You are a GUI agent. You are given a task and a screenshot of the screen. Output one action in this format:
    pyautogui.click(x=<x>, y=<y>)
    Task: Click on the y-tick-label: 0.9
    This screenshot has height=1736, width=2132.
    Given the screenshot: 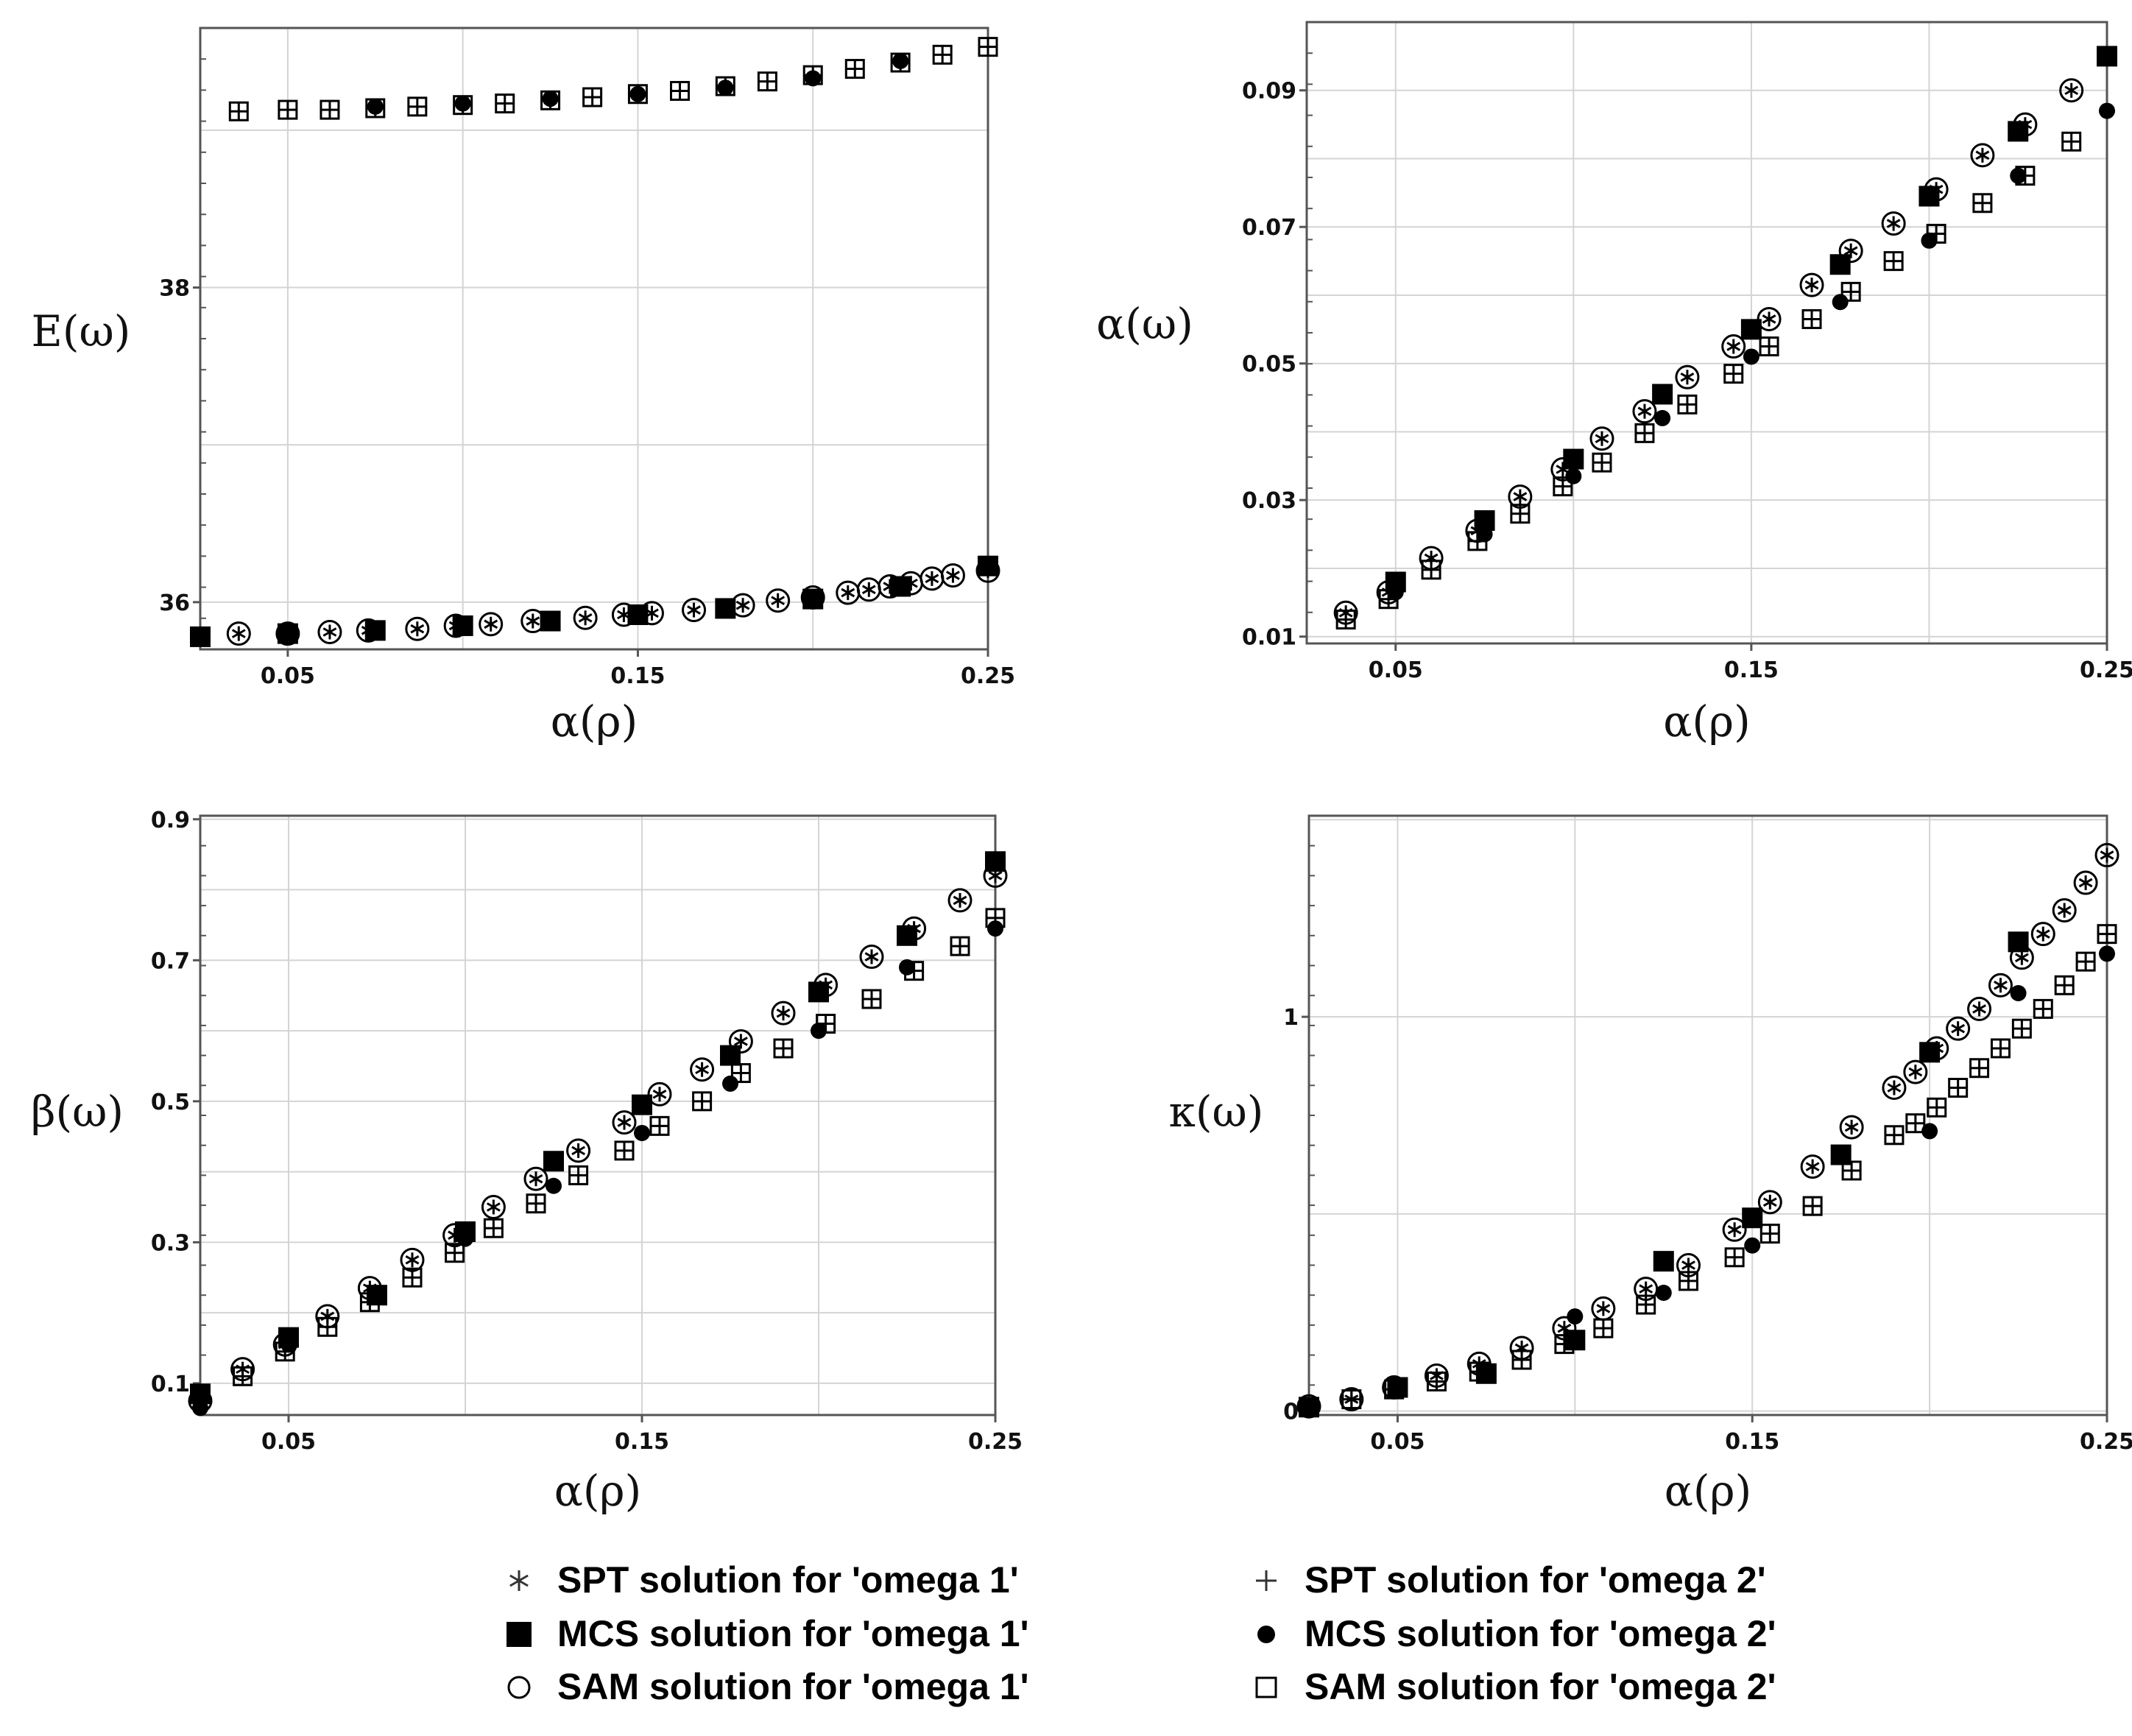 What is the action you would take?
    pyautogui.click(x=170, y=820)
    